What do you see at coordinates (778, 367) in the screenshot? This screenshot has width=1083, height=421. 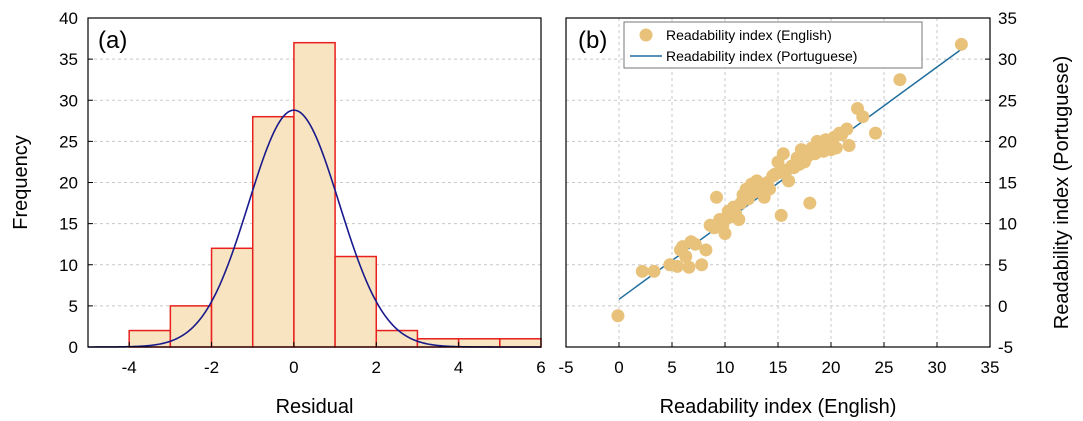 I see `x-tick-label: 15` at bounding box center [778, 367].